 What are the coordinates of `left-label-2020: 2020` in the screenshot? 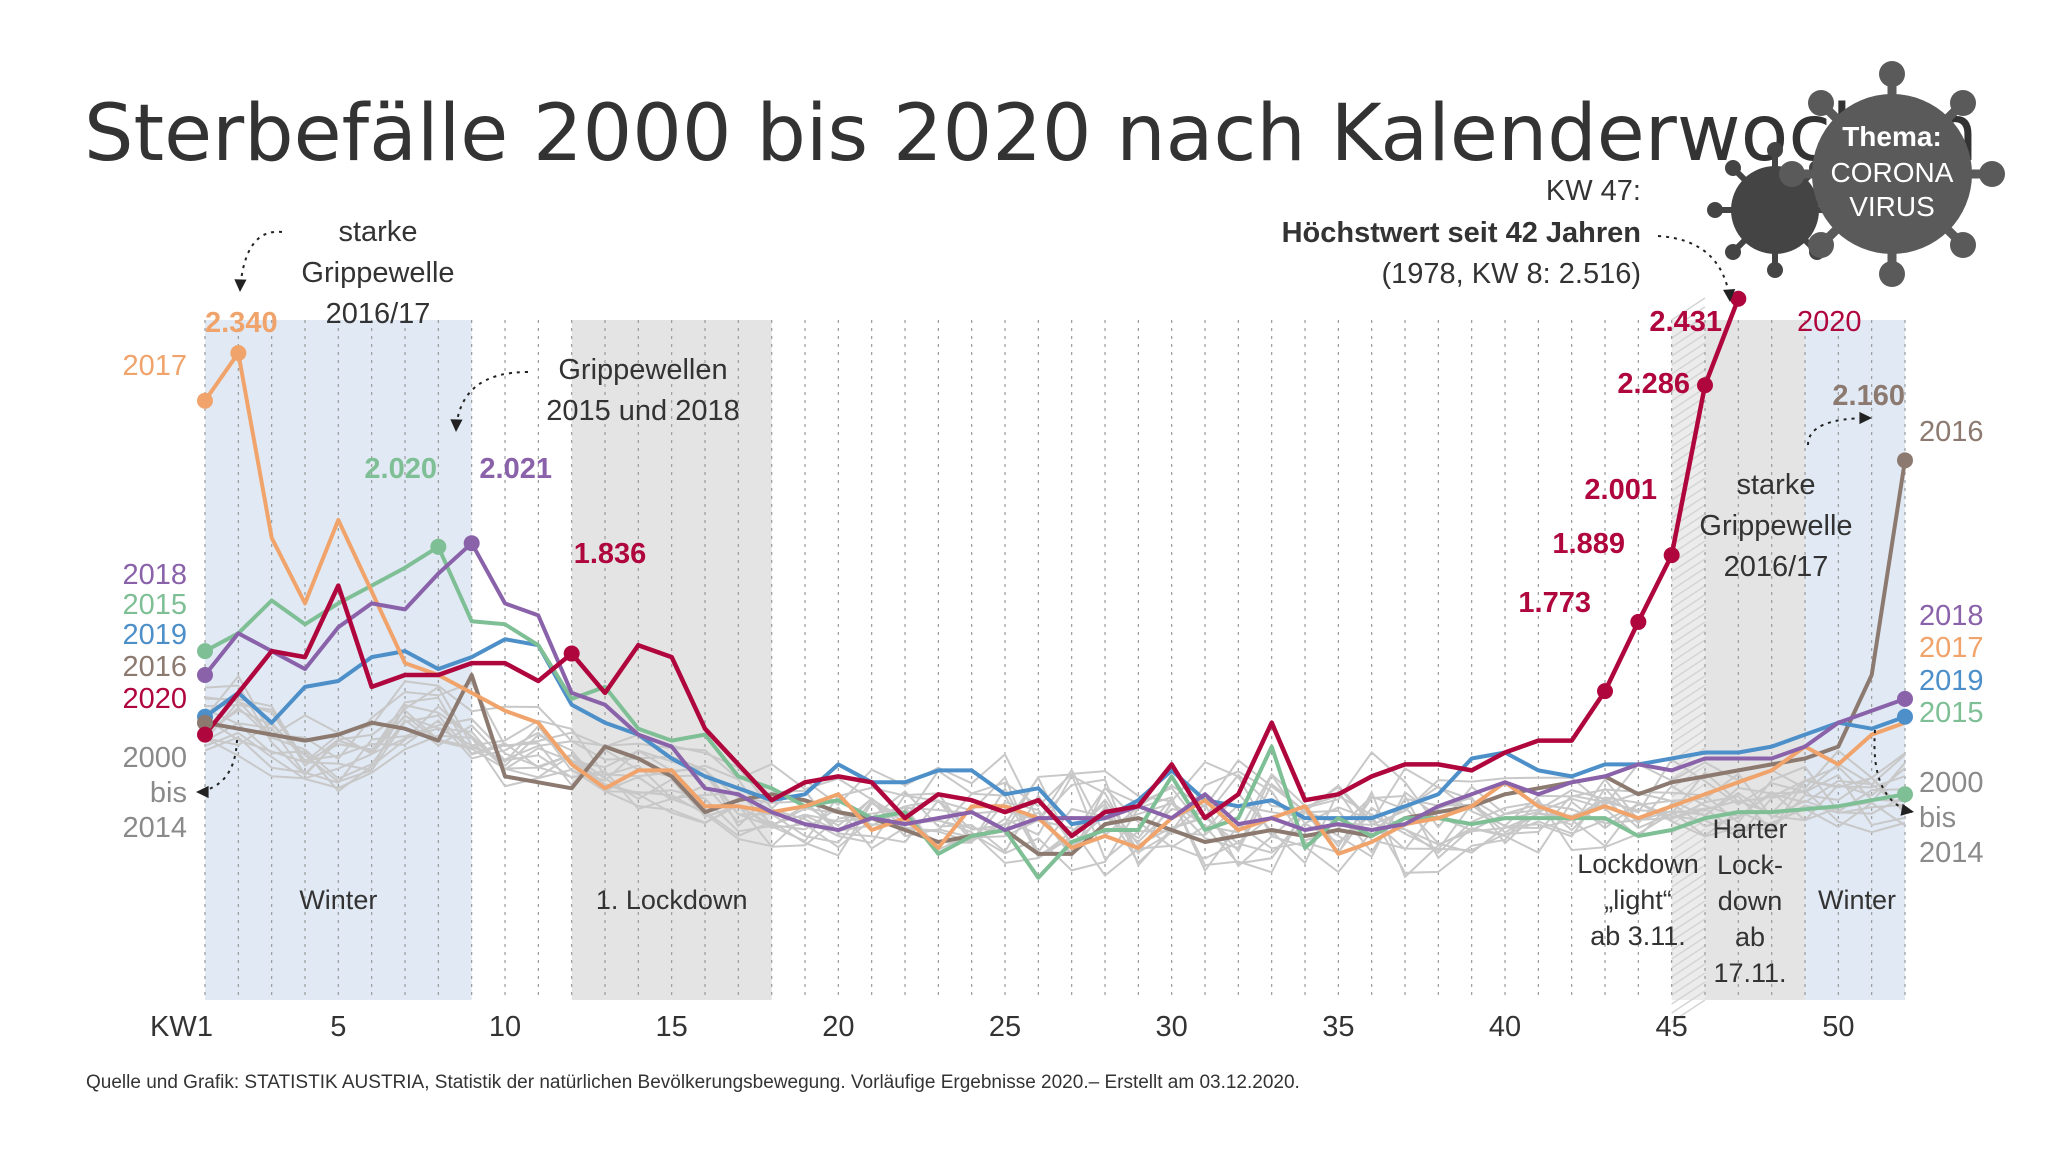 It's located at (154, 699).